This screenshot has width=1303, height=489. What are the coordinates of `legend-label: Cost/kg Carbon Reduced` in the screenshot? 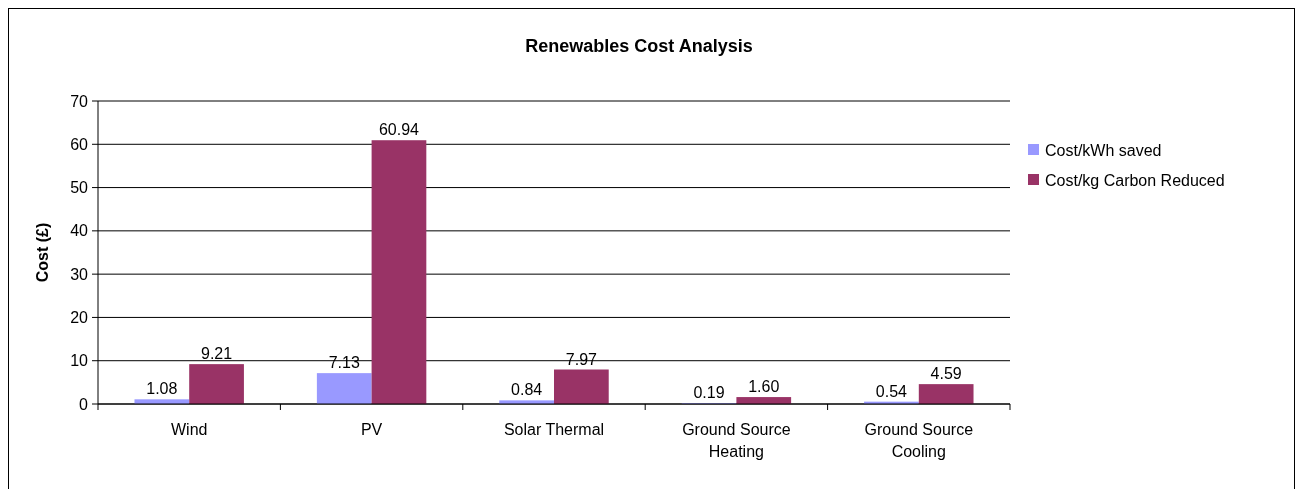 It's located at (1135, 180).